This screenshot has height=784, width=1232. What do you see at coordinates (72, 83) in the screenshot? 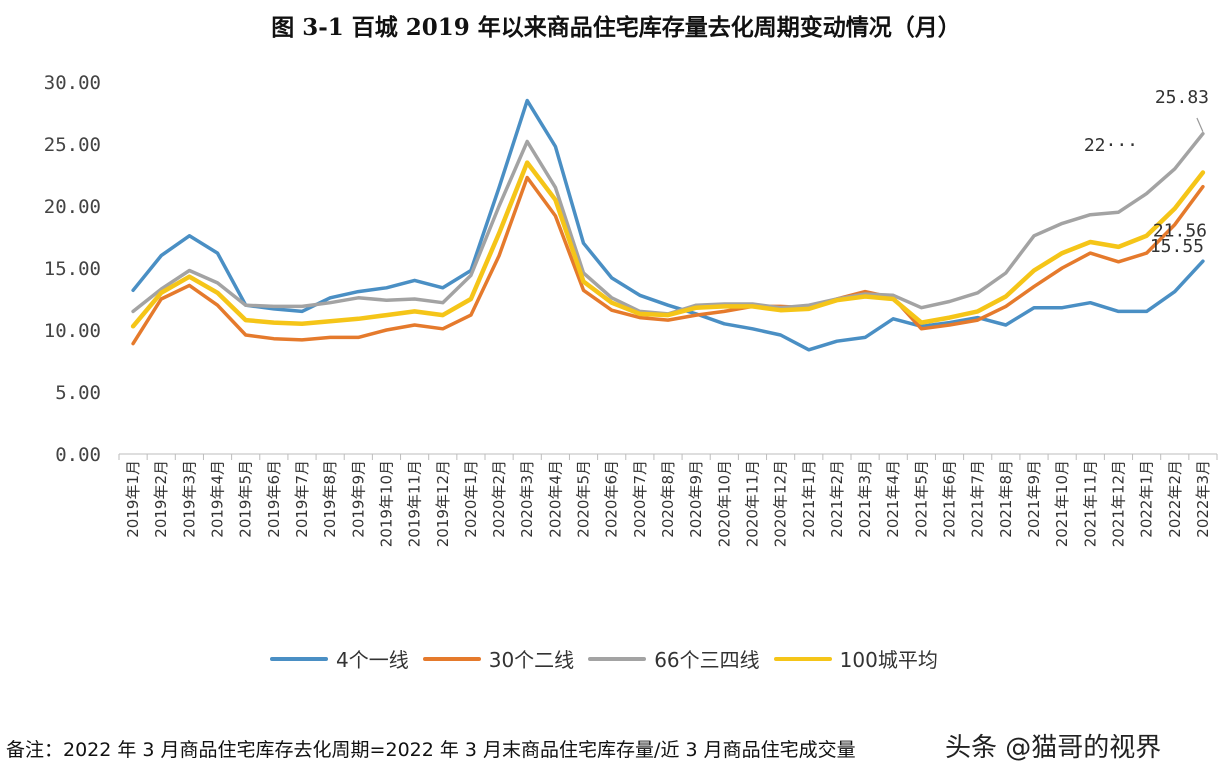
I see `y-tick-label: 30.00` at bounding box center [72, 83].